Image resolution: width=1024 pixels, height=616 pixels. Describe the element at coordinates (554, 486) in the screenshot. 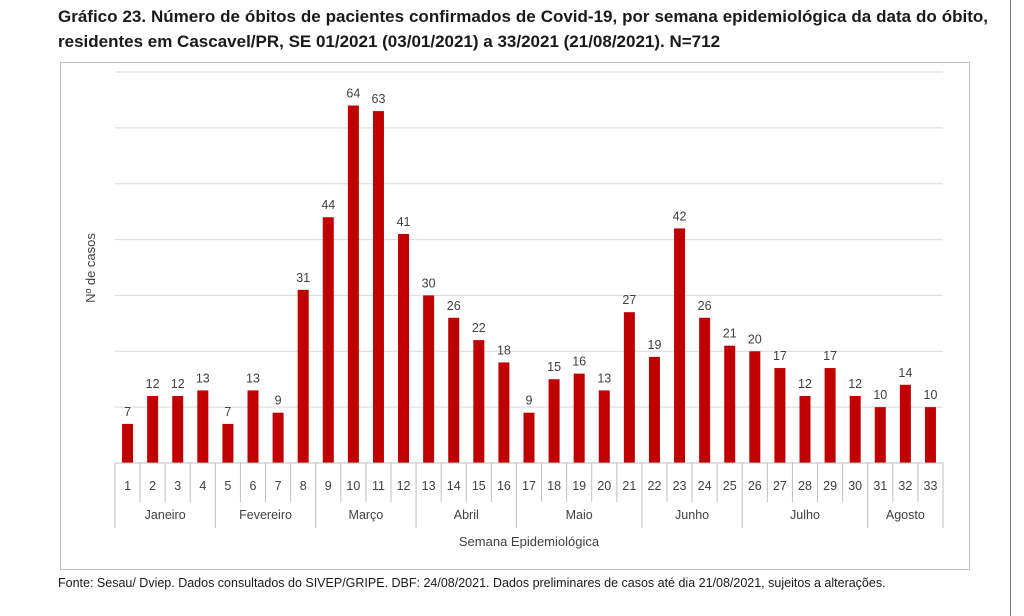

I see `x-tick-label: 18` at that location.